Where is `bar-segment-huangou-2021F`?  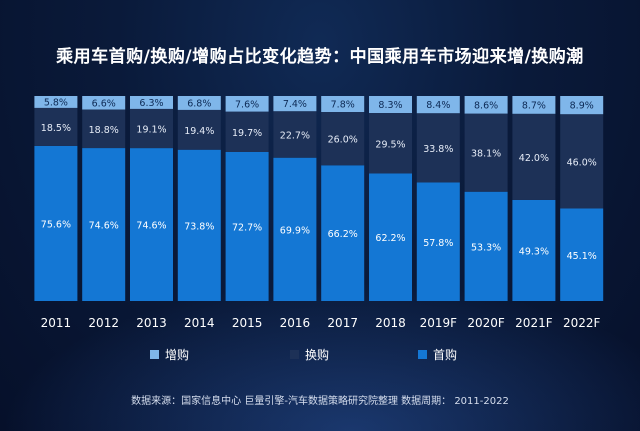 bar-segment-huangou-2021F is located at coordinates (534, 156).